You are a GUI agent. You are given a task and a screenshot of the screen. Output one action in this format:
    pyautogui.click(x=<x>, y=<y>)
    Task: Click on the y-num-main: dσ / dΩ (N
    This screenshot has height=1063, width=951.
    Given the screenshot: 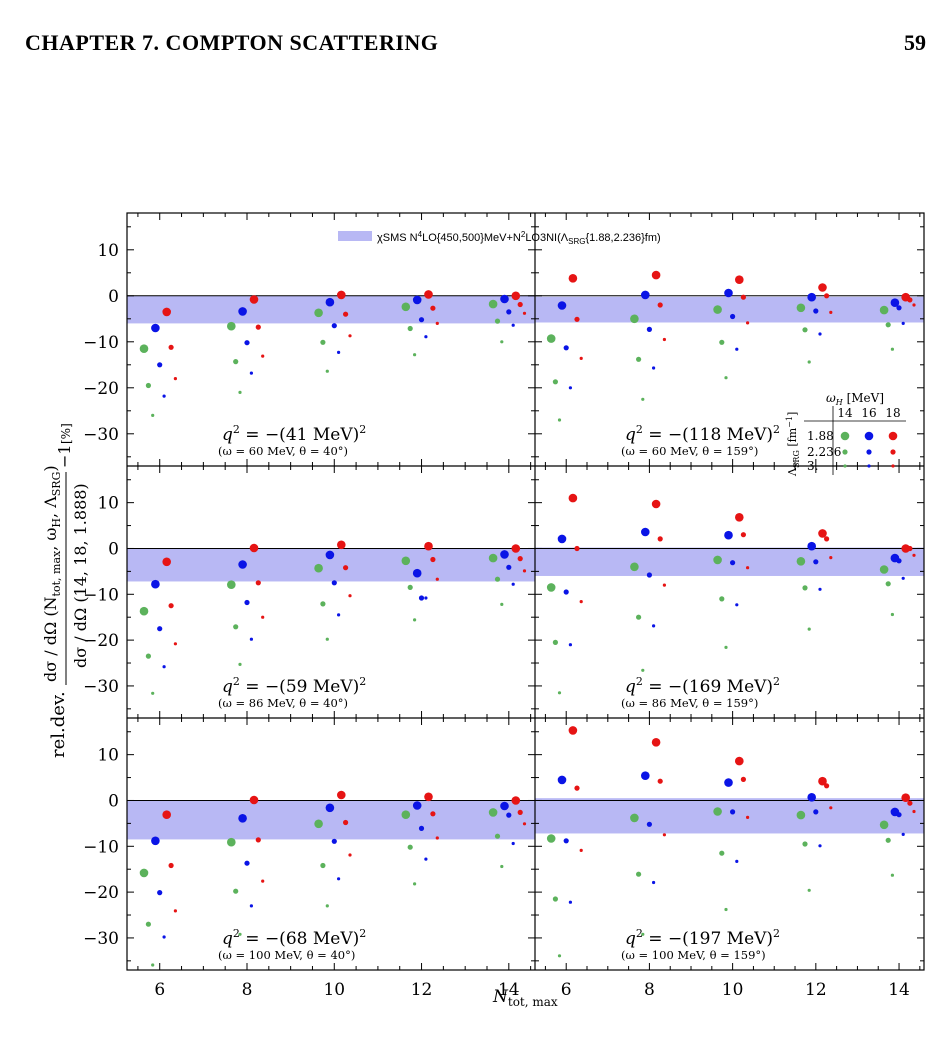 What is the action you would take?
    pyautogui.click(x=50, y=639)
    